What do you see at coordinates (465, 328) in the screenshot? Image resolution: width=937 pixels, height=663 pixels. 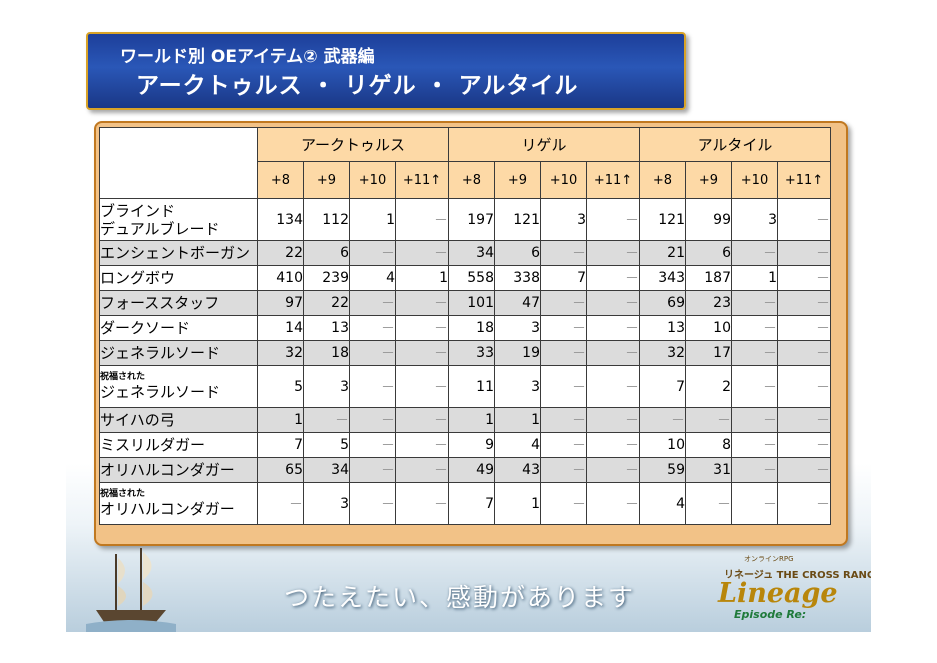 I see `table-row: ダークソード 14 13 －－ 18 3 －－ 13 10 －－` at bounding box center [465, 328].